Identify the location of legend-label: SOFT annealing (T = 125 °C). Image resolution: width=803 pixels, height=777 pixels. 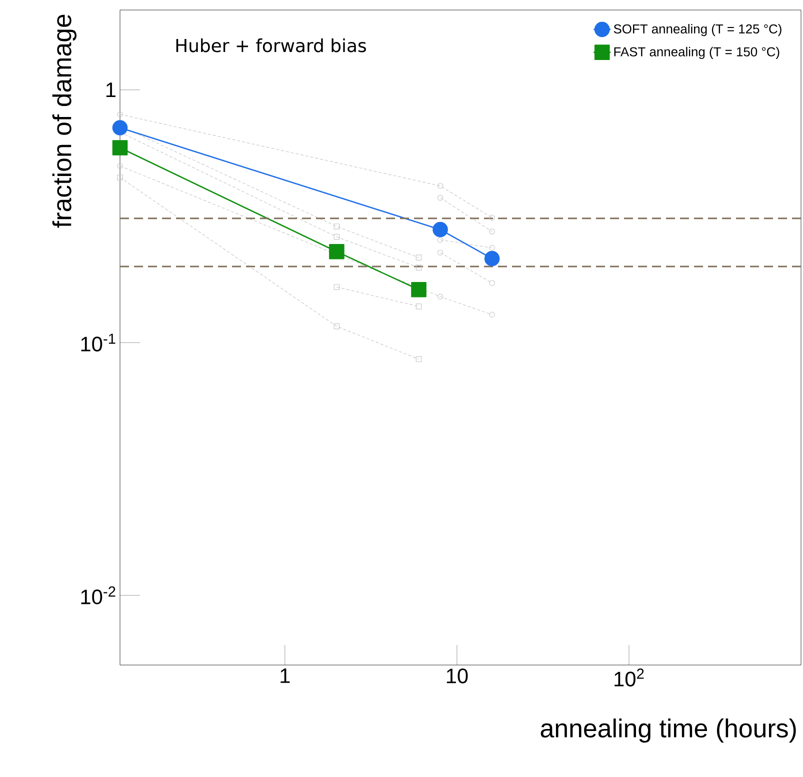
(698, 30).